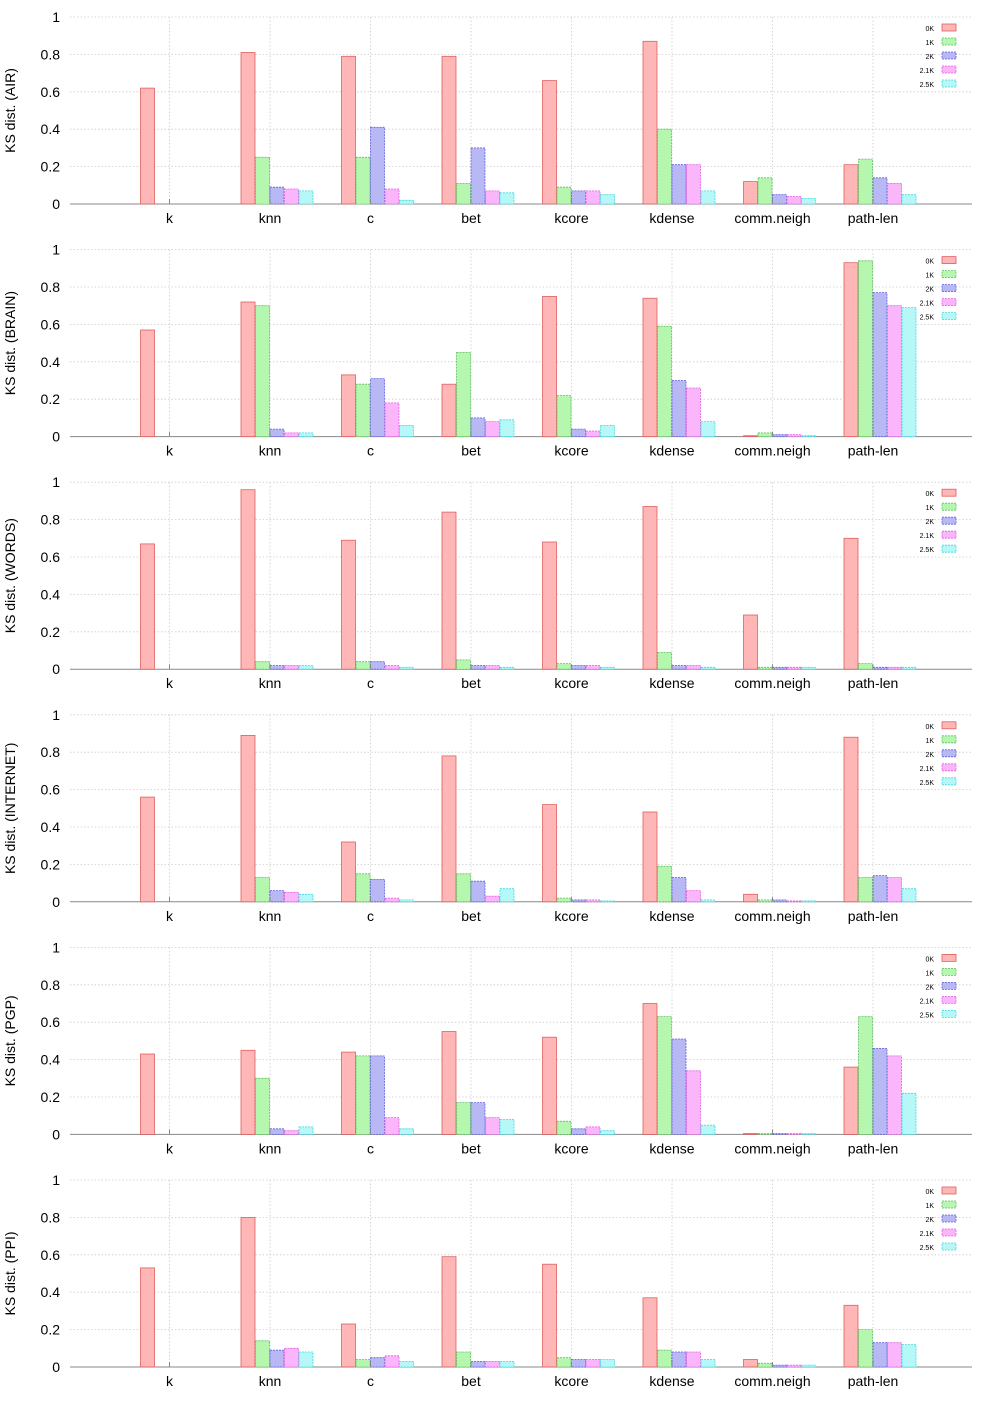 The image size is (997, 1401). What do you see at coordinates (291, 667) in the screenshot?
I see `bar-2.1K-knn` at bounding box center [291, 667].